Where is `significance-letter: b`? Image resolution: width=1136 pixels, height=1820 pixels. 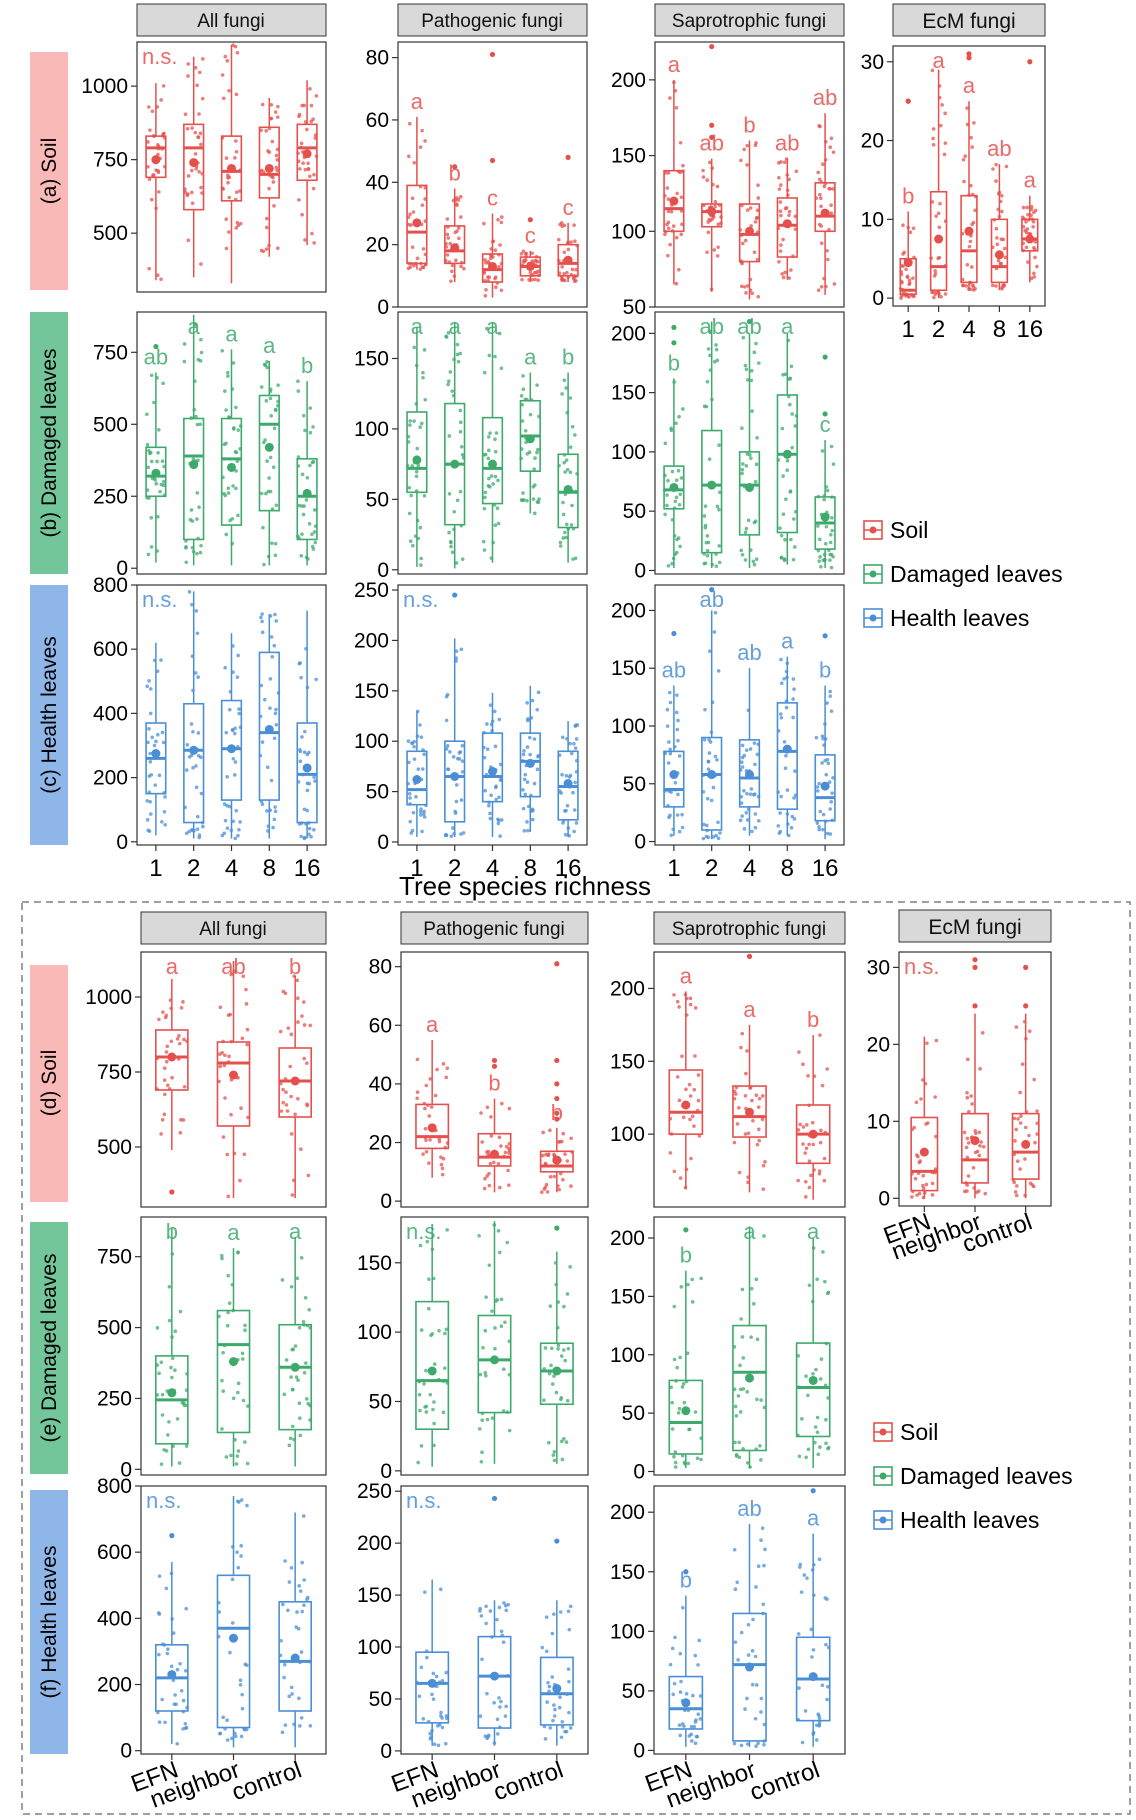
significance-letter: b is located at coordinates (307, 365).